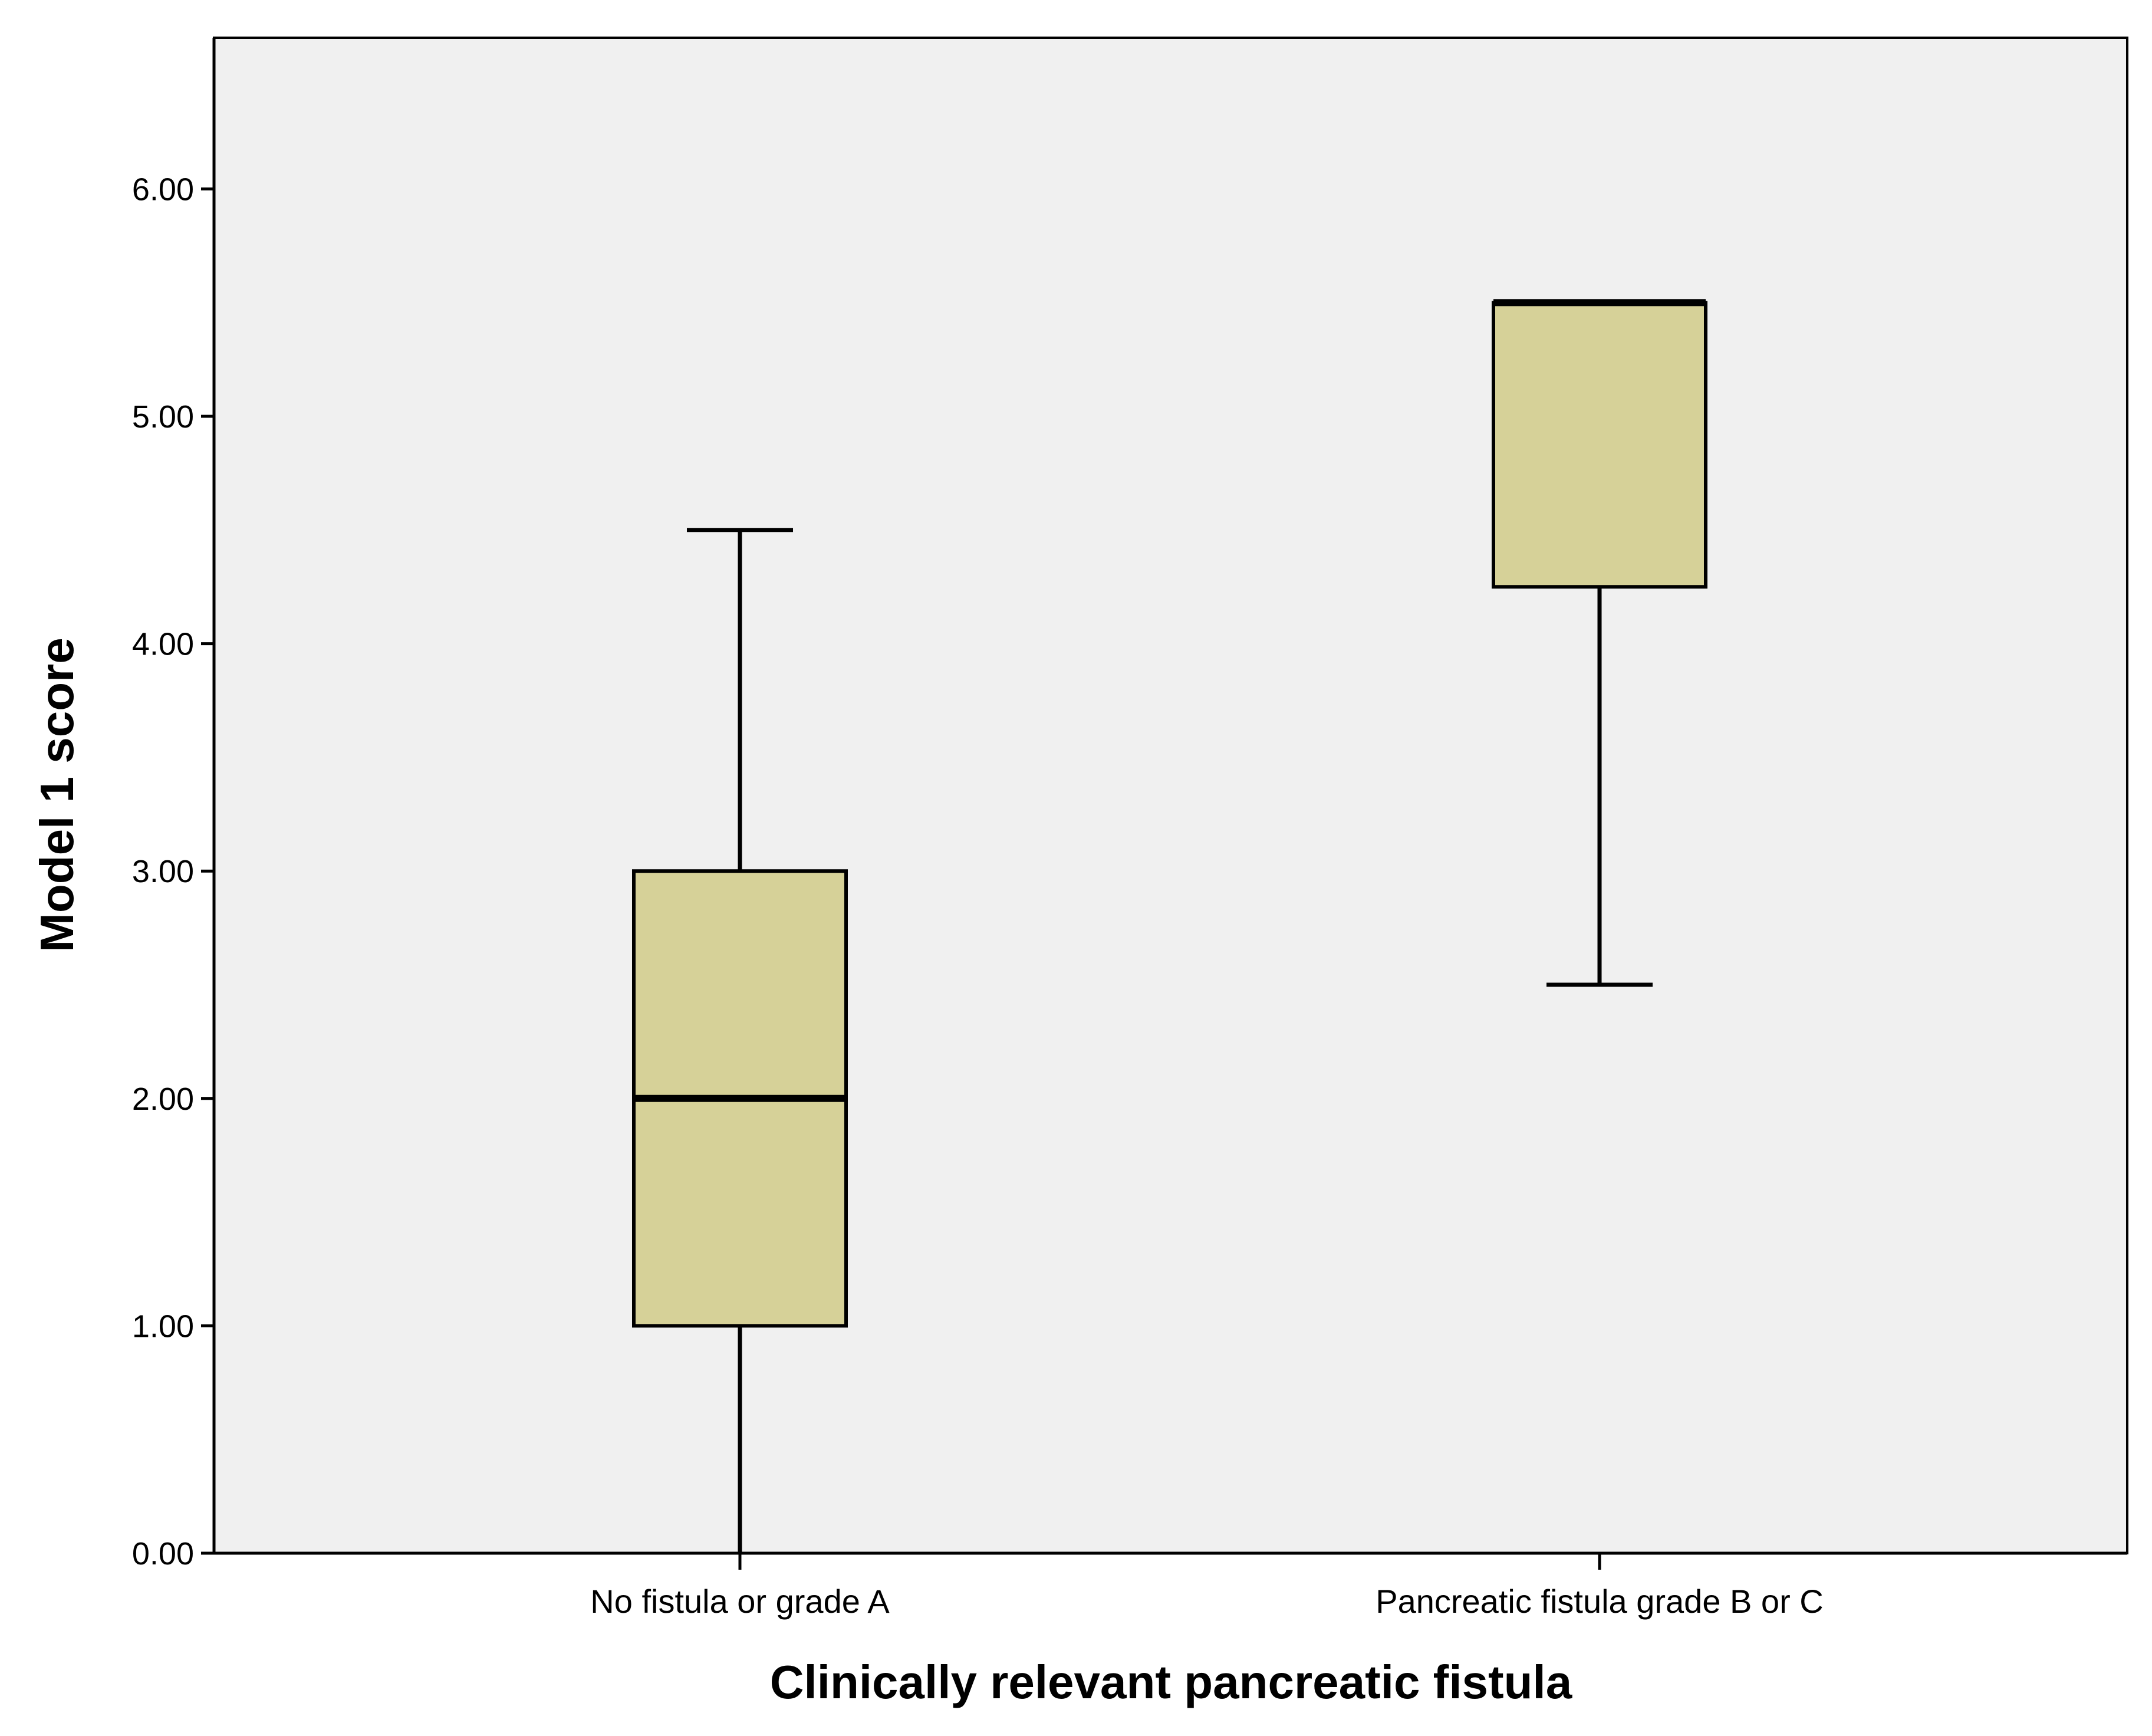 Image resolution: width=2152 pixels, height=1736 pixels. Describe the element at coordinates (1171, 1682) in the screenshot. I see `x-axis-title: Clinically relevant pancreatic fistula` at that location.